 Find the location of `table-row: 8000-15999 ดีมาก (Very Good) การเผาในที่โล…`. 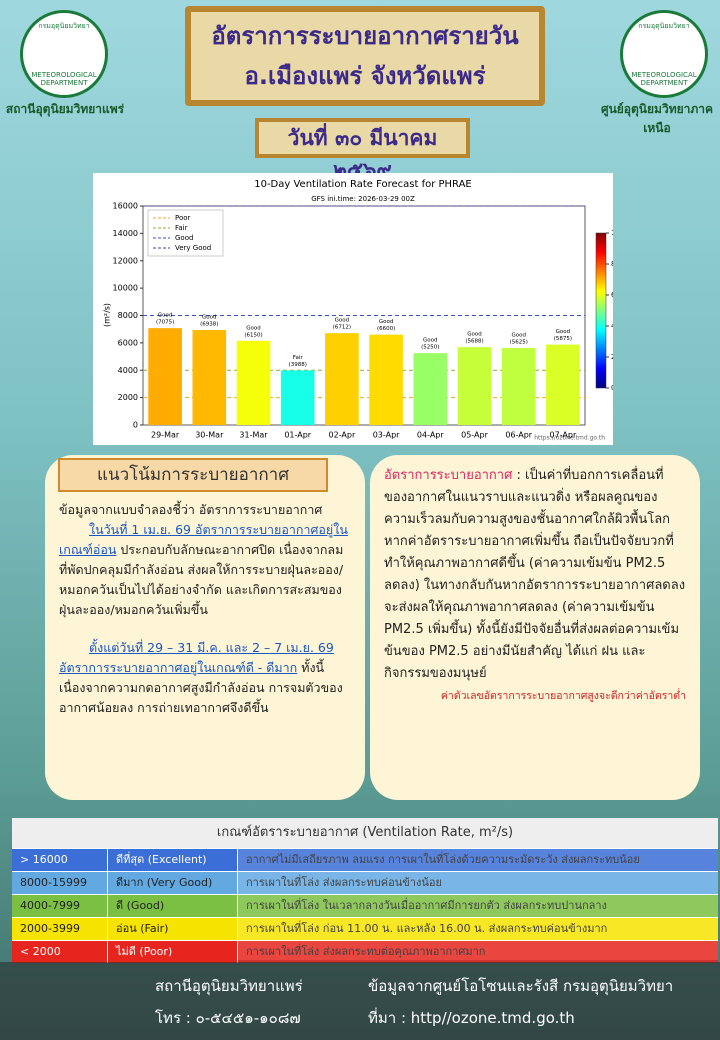

table-row: 8000-15999 ดีมาก (Very Good) การเผาในที่โล… is located at coordinates (365, 882).